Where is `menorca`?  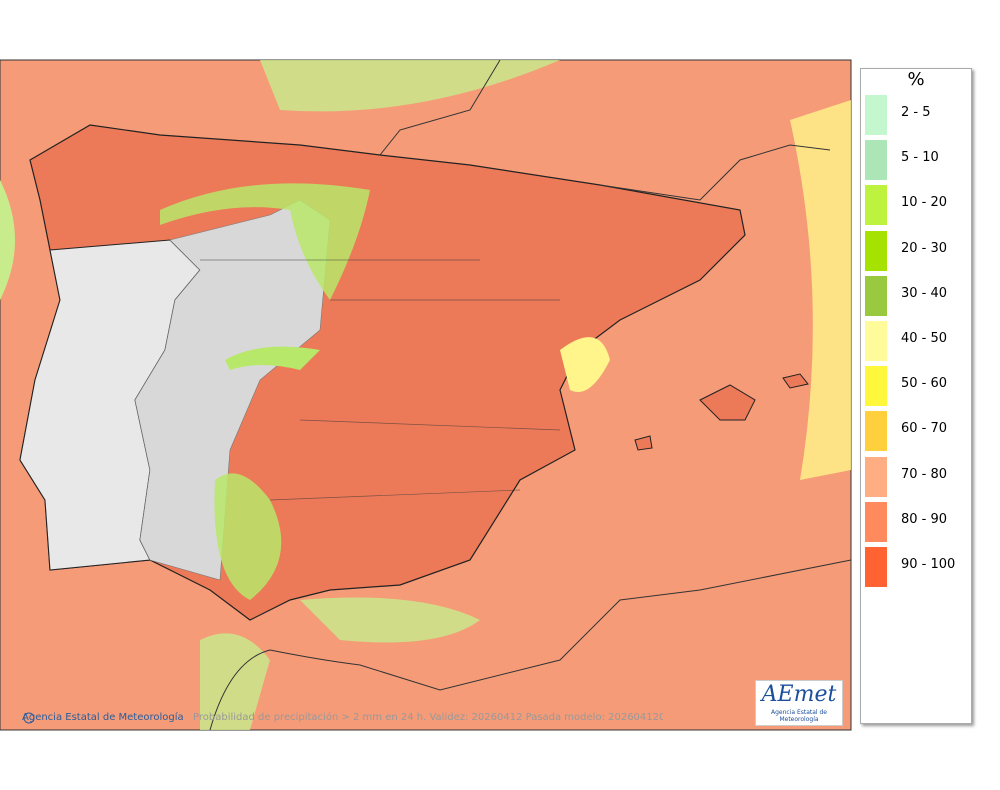
menorca is located at coordinates (795, 381).